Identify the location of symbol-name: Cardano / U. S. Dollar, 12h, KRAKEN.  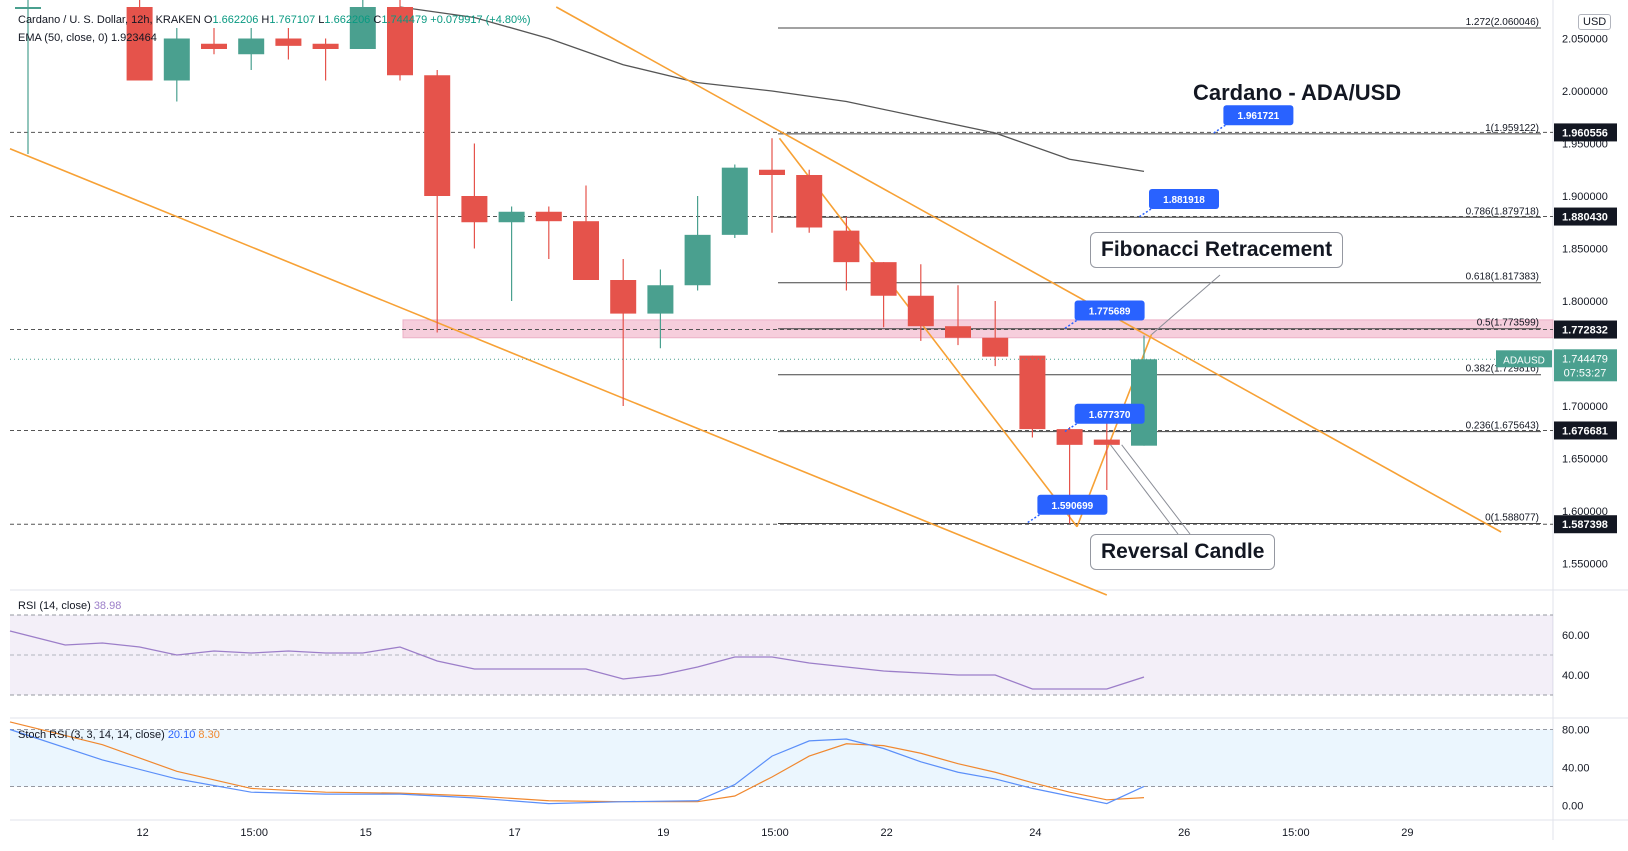
(109, 20).